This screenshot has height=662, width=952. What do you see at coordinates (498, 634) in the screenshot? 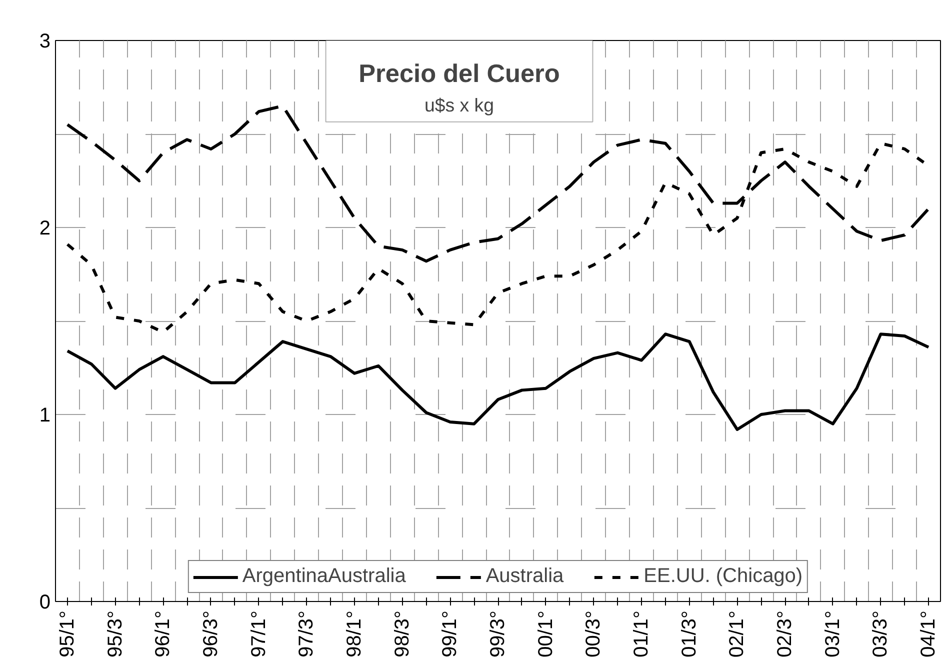
I see `x-tick-label: 99/3°` at bounding box center [498, 634].